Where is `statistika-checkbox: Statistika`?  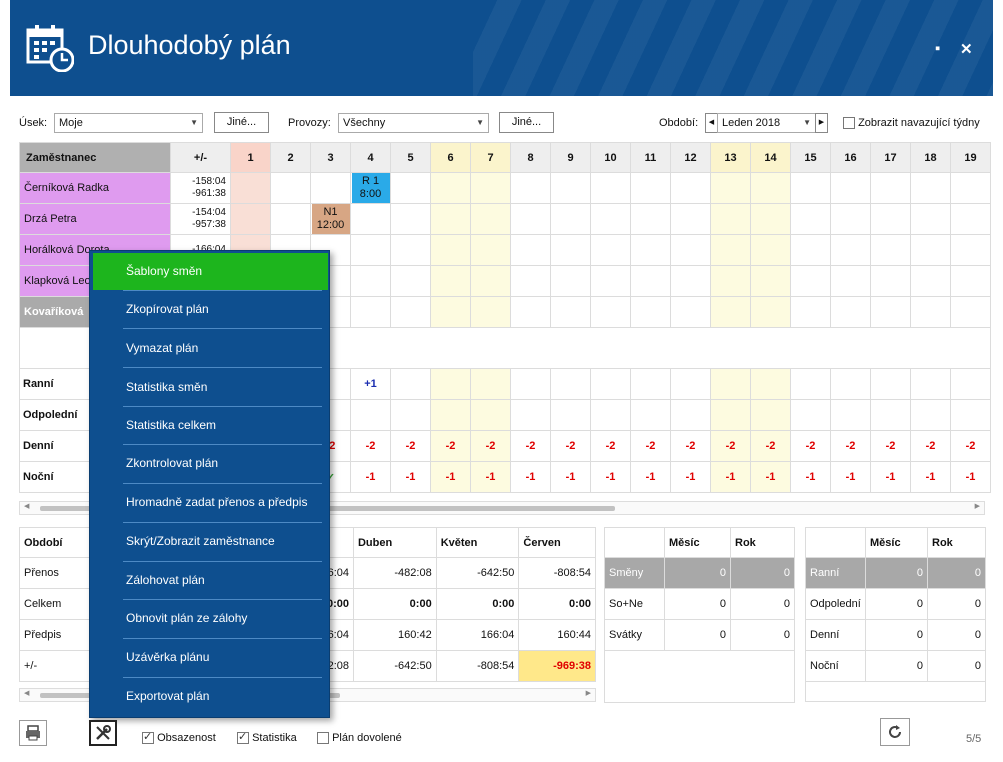 statistika-checkbox: Statistika is located at coordinates (267, 737).